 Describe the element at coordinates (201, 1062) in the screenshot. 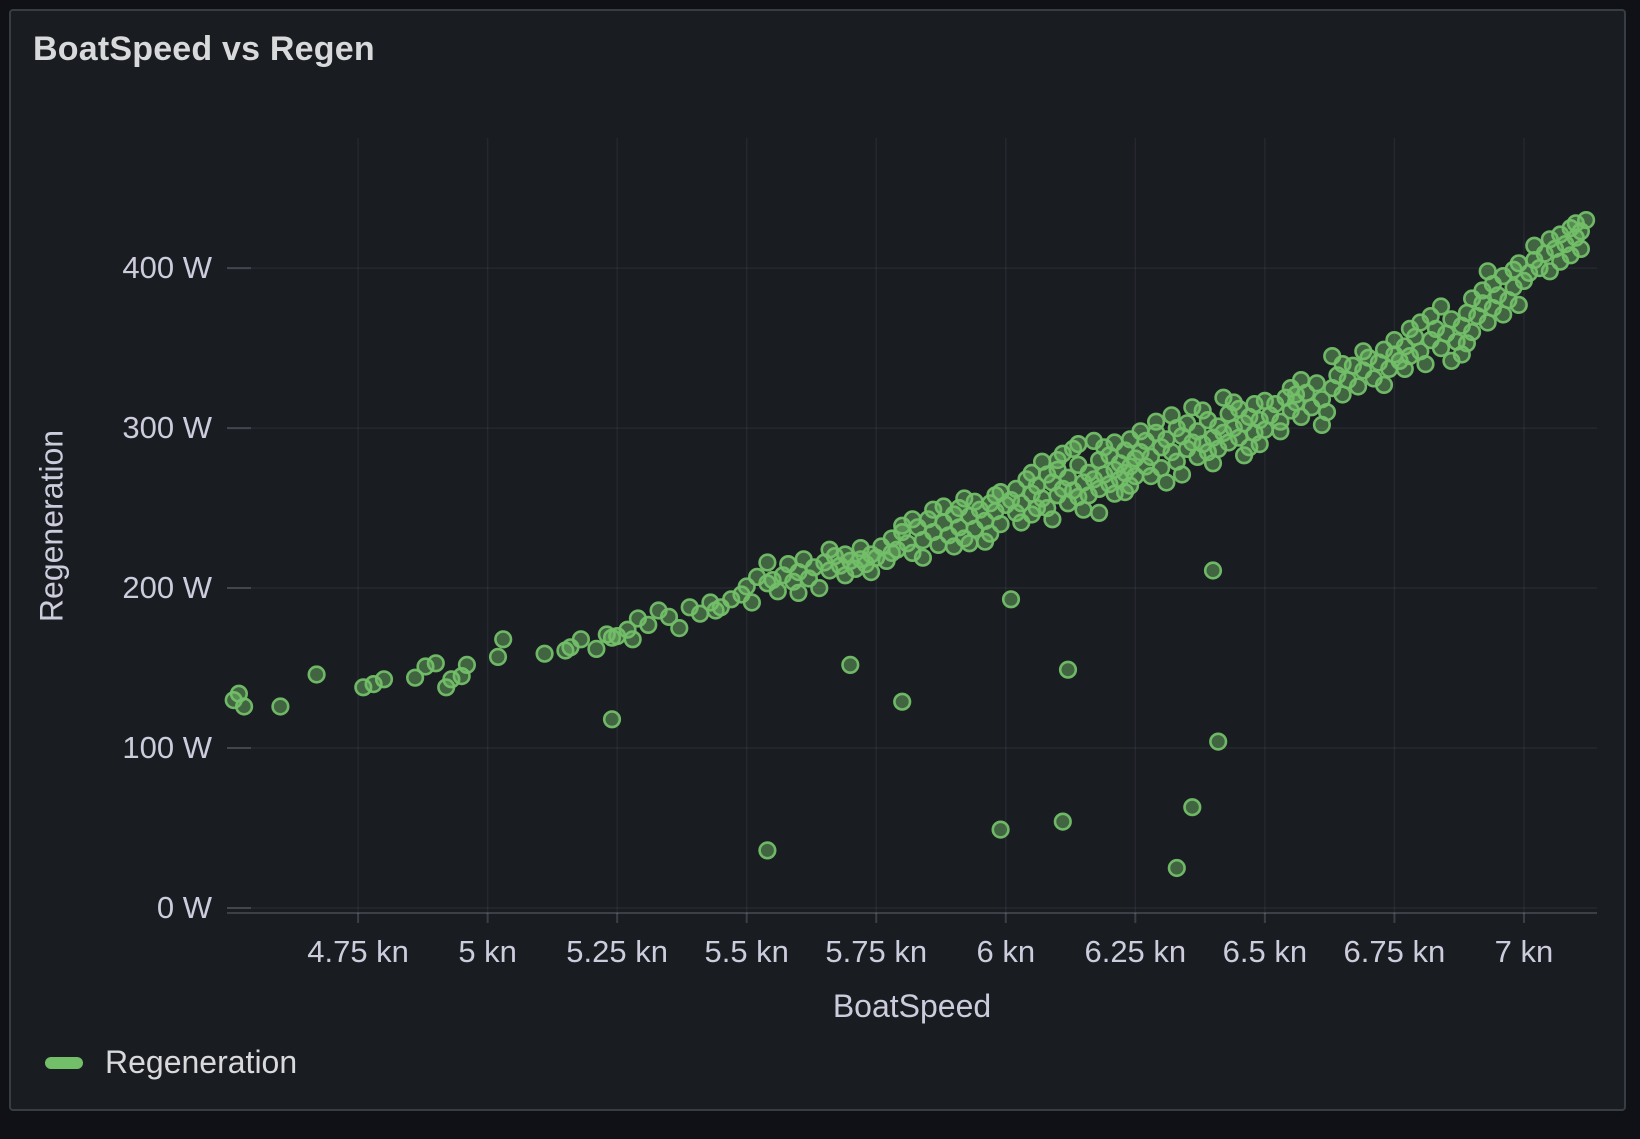

I see `legend-series-label: Regeneration` at that location.